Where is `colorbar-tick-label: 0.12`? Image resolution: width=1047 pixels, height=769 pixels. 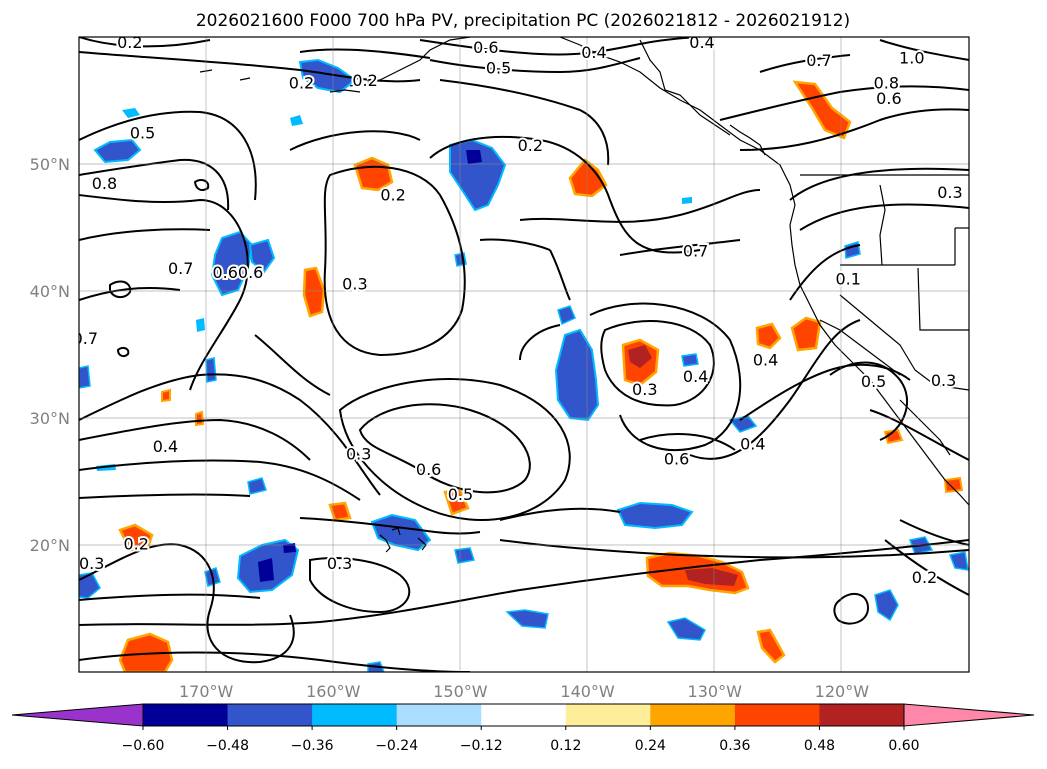
colorbar-tick-label: 0.12 is located at coordinates (565, 746).